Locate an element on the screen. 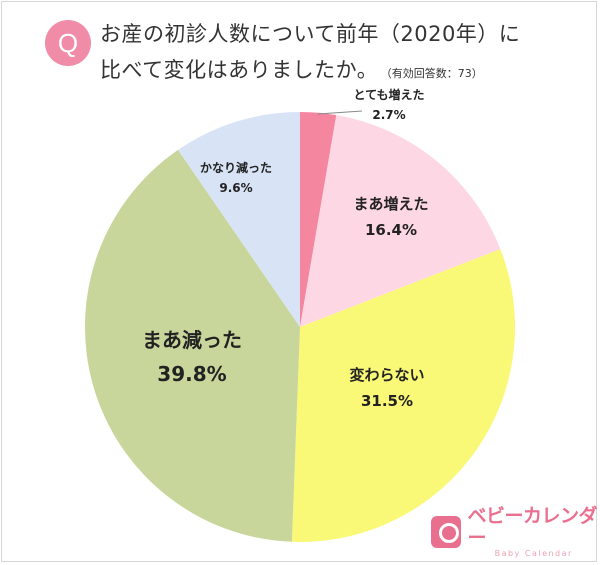  label-totemo-fueta: とても増えた 2.7% is located at coordinates (388, 106).